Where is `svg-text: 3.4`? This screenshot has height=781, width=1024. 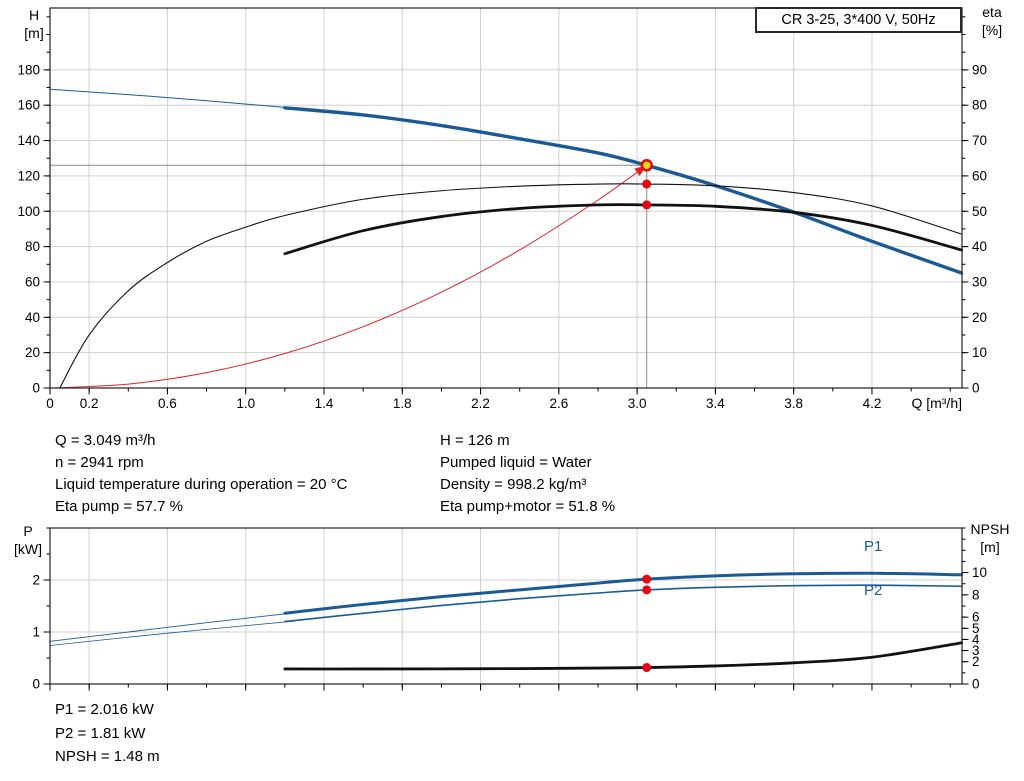
svg-text: 3.4 is located at coordinates (715, 403).